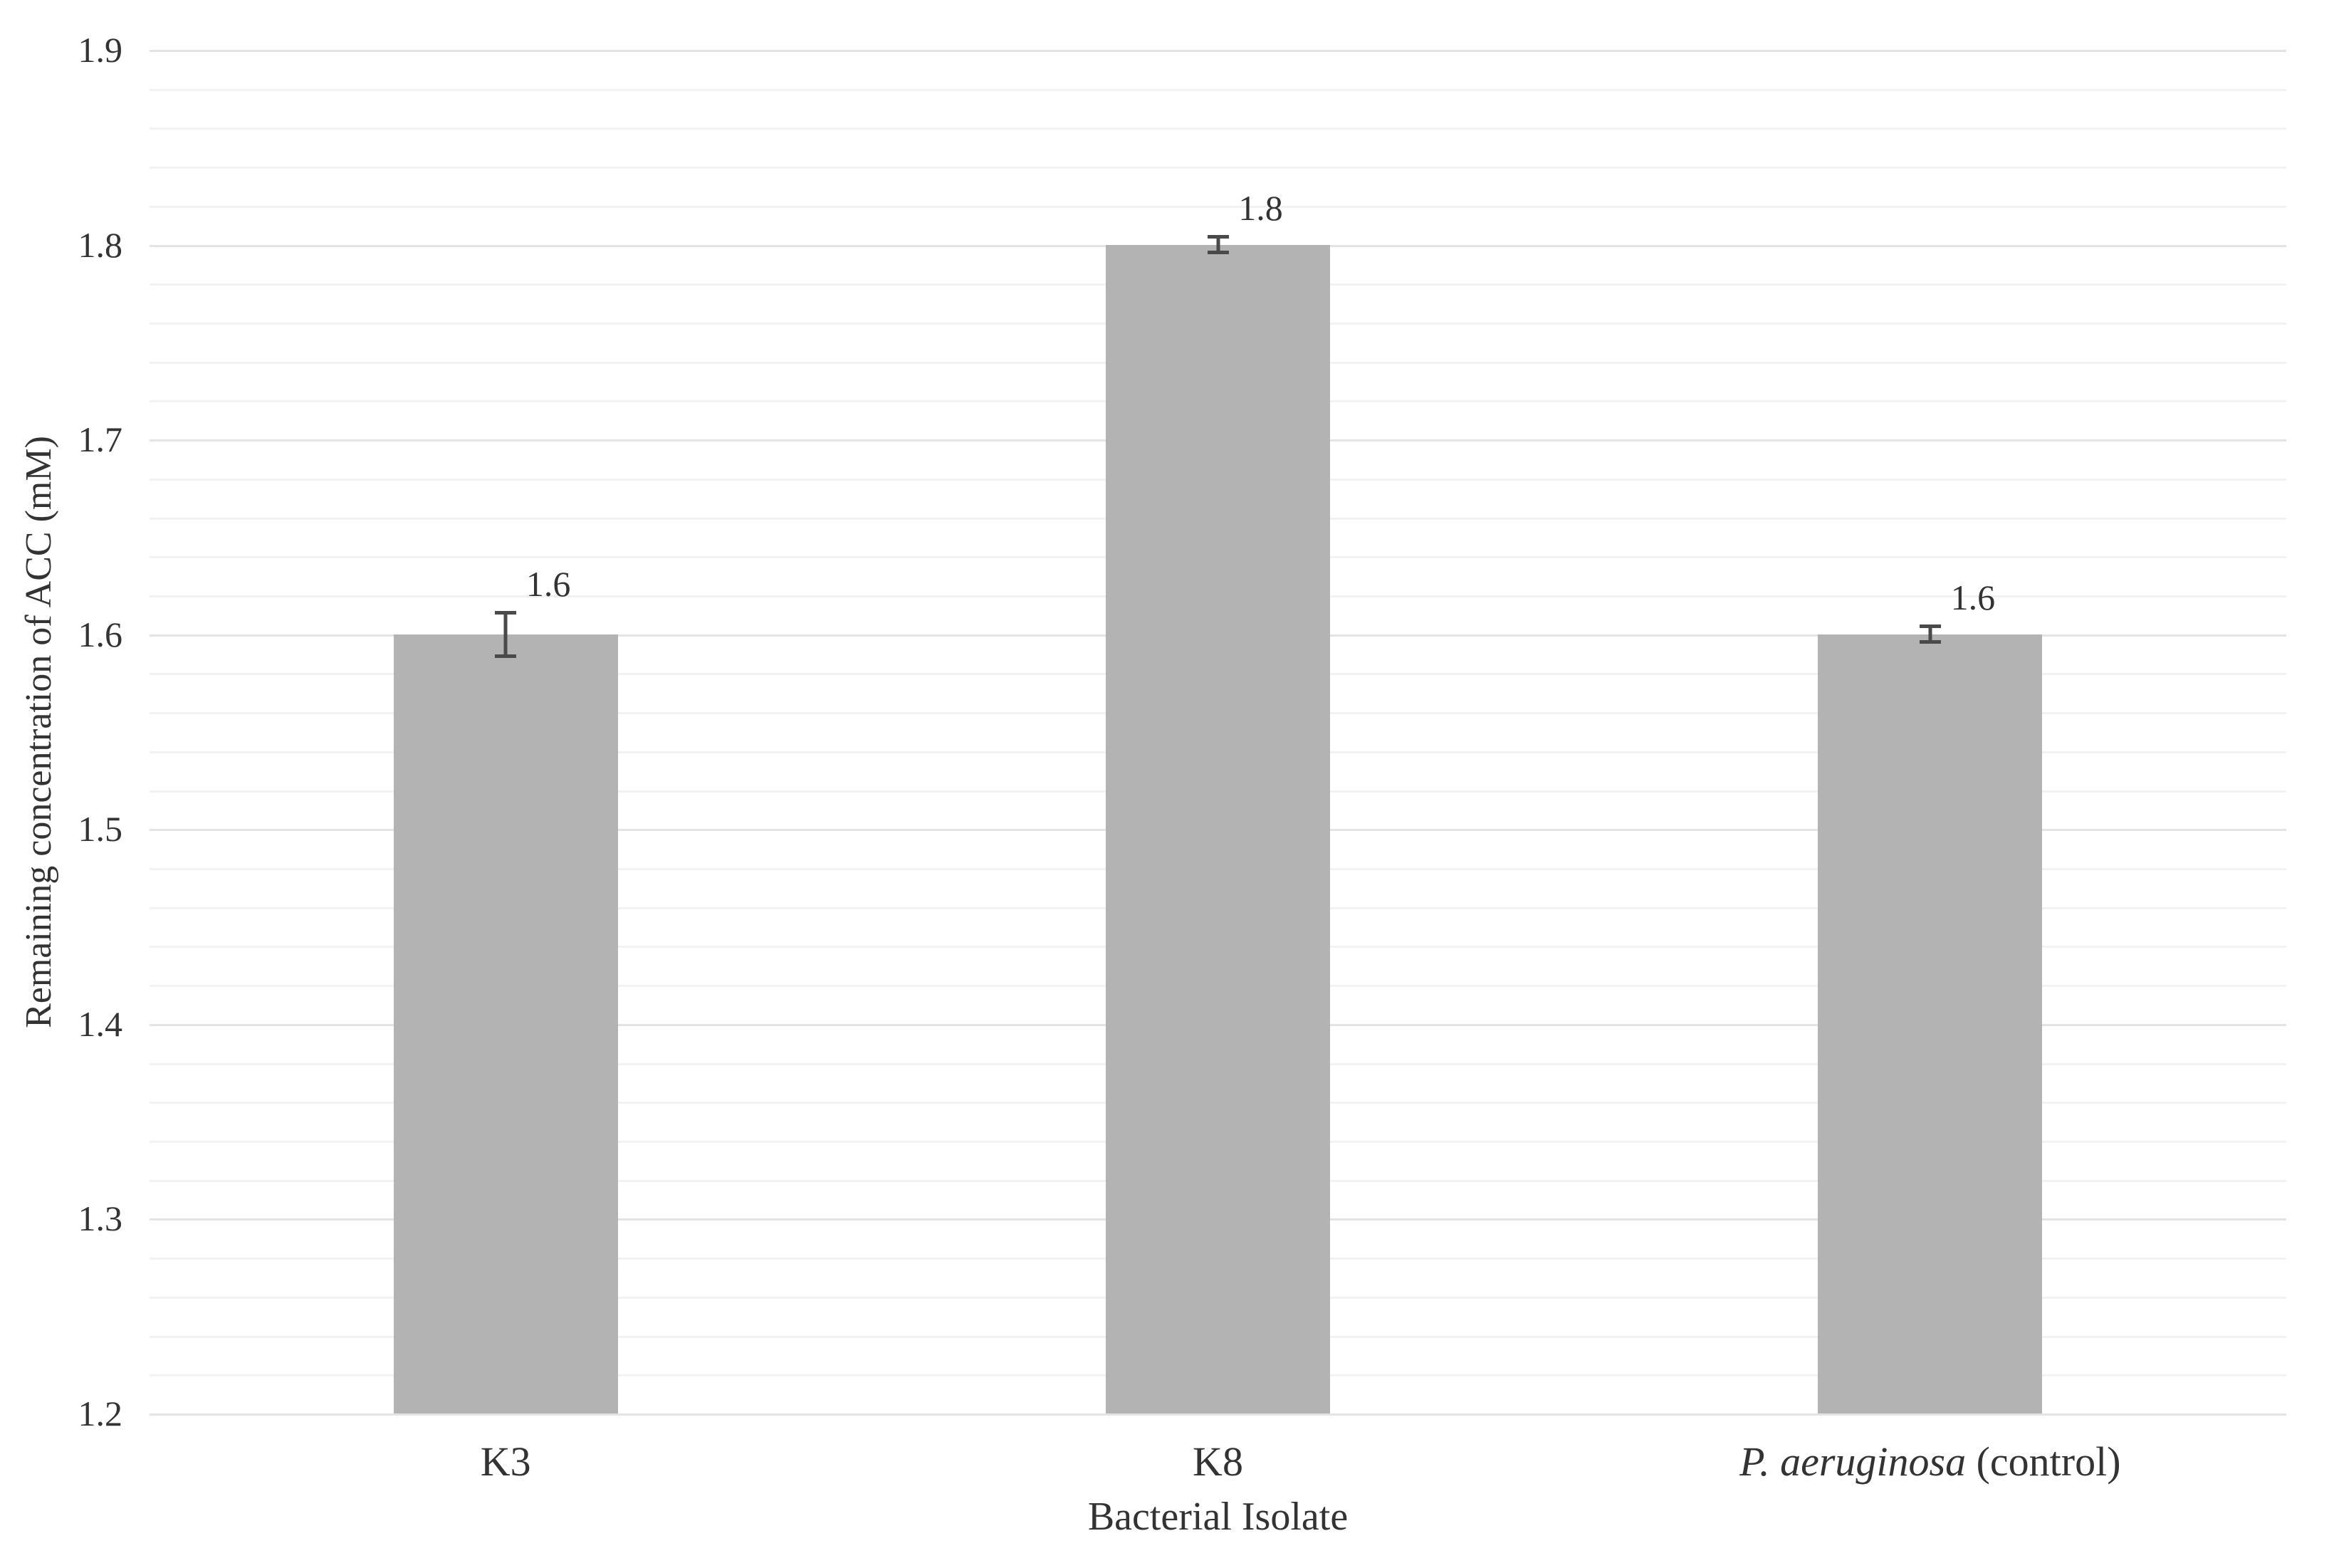  What do you see at coordinates (100, 1218) in the screenshot?
I see `y-tick-label-1.3: 1.3` at bounding box center [100, 1218].